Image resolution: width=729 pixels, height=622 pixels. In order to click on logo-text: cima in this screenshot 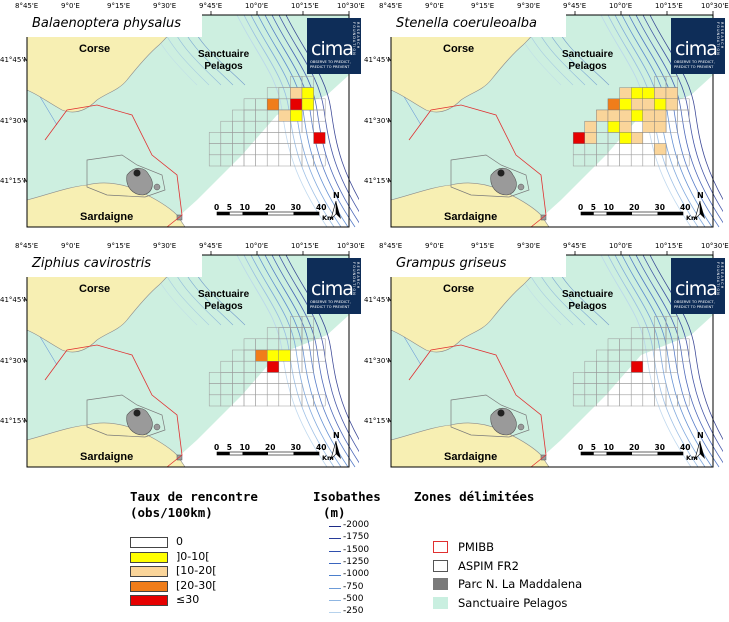, I will do `click(332, 289)`.